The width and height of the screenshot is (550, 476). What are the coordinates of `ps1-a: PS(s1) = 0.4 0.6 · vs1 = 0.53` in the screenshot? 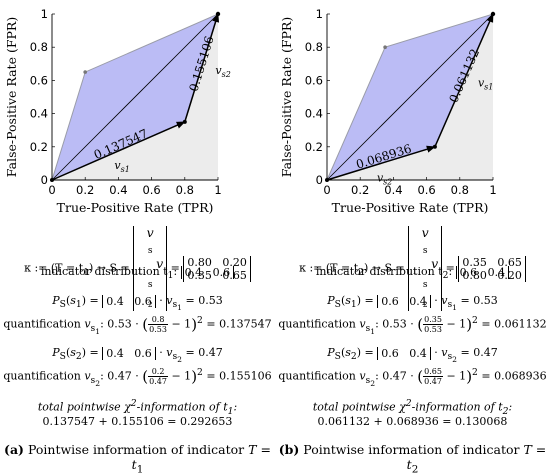 It's located at (137, 303).